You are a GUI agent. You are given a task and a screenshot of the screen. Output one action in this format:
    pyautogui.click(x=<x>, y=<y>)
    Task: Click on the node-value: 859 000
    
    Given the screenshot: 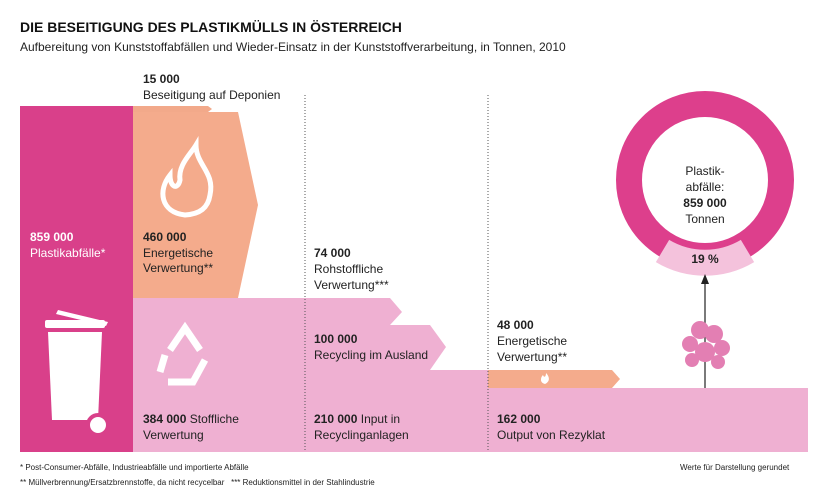 What is the action you would take?
    pyautogui.click(x=52, y=237)
    